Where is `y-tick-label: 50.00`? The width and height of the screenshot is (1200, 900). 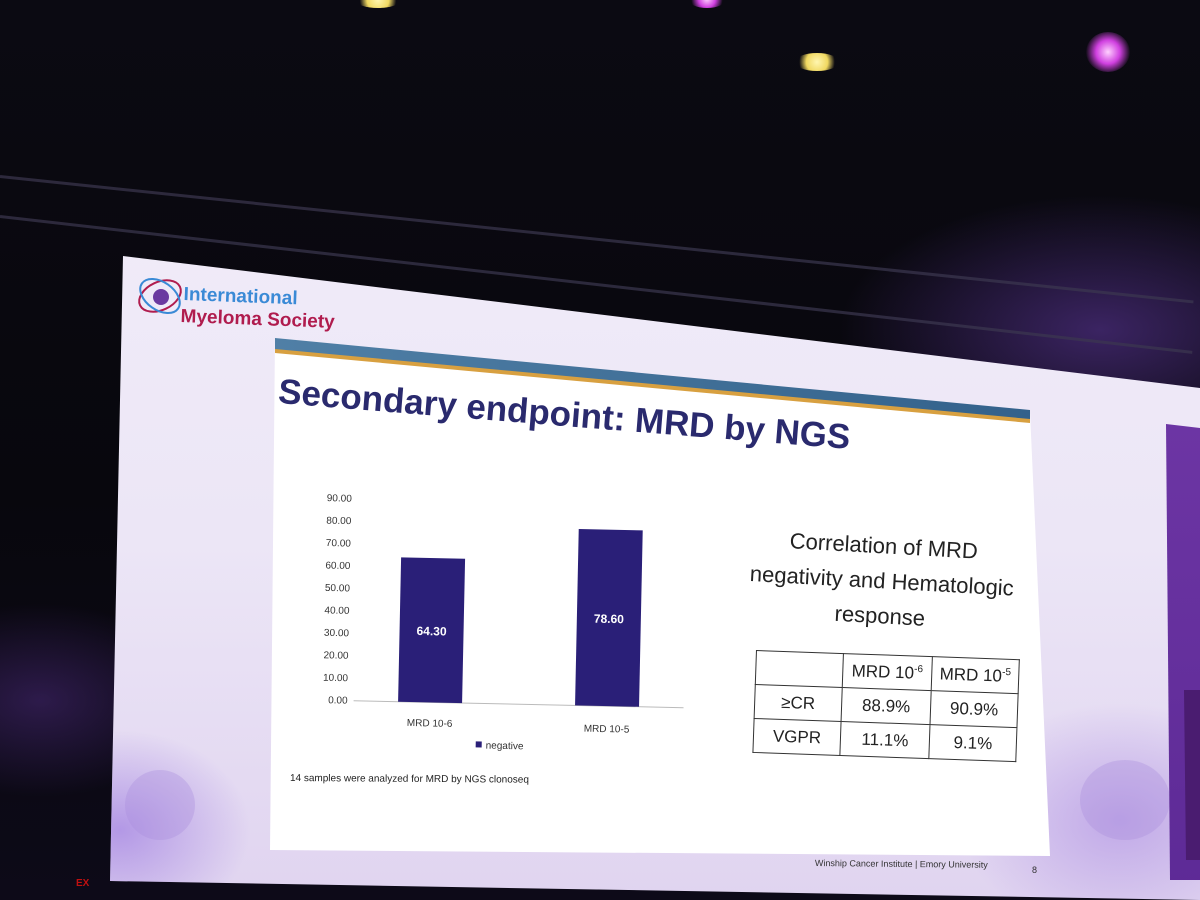
y-tick-label: 50.00 is located at coordinates (338, 589).